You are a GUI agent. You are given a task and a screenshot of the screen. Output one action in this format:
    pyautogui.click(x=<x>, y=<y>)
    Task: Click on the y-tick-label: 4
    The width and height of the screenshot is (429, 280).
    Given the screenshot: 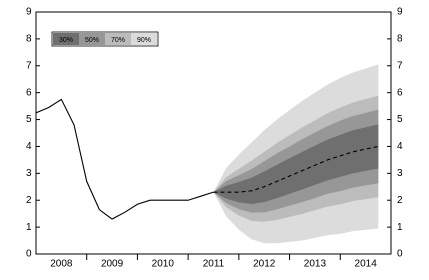 What is the action you would take?
    pyautogui.click(x=29, y=146)
    